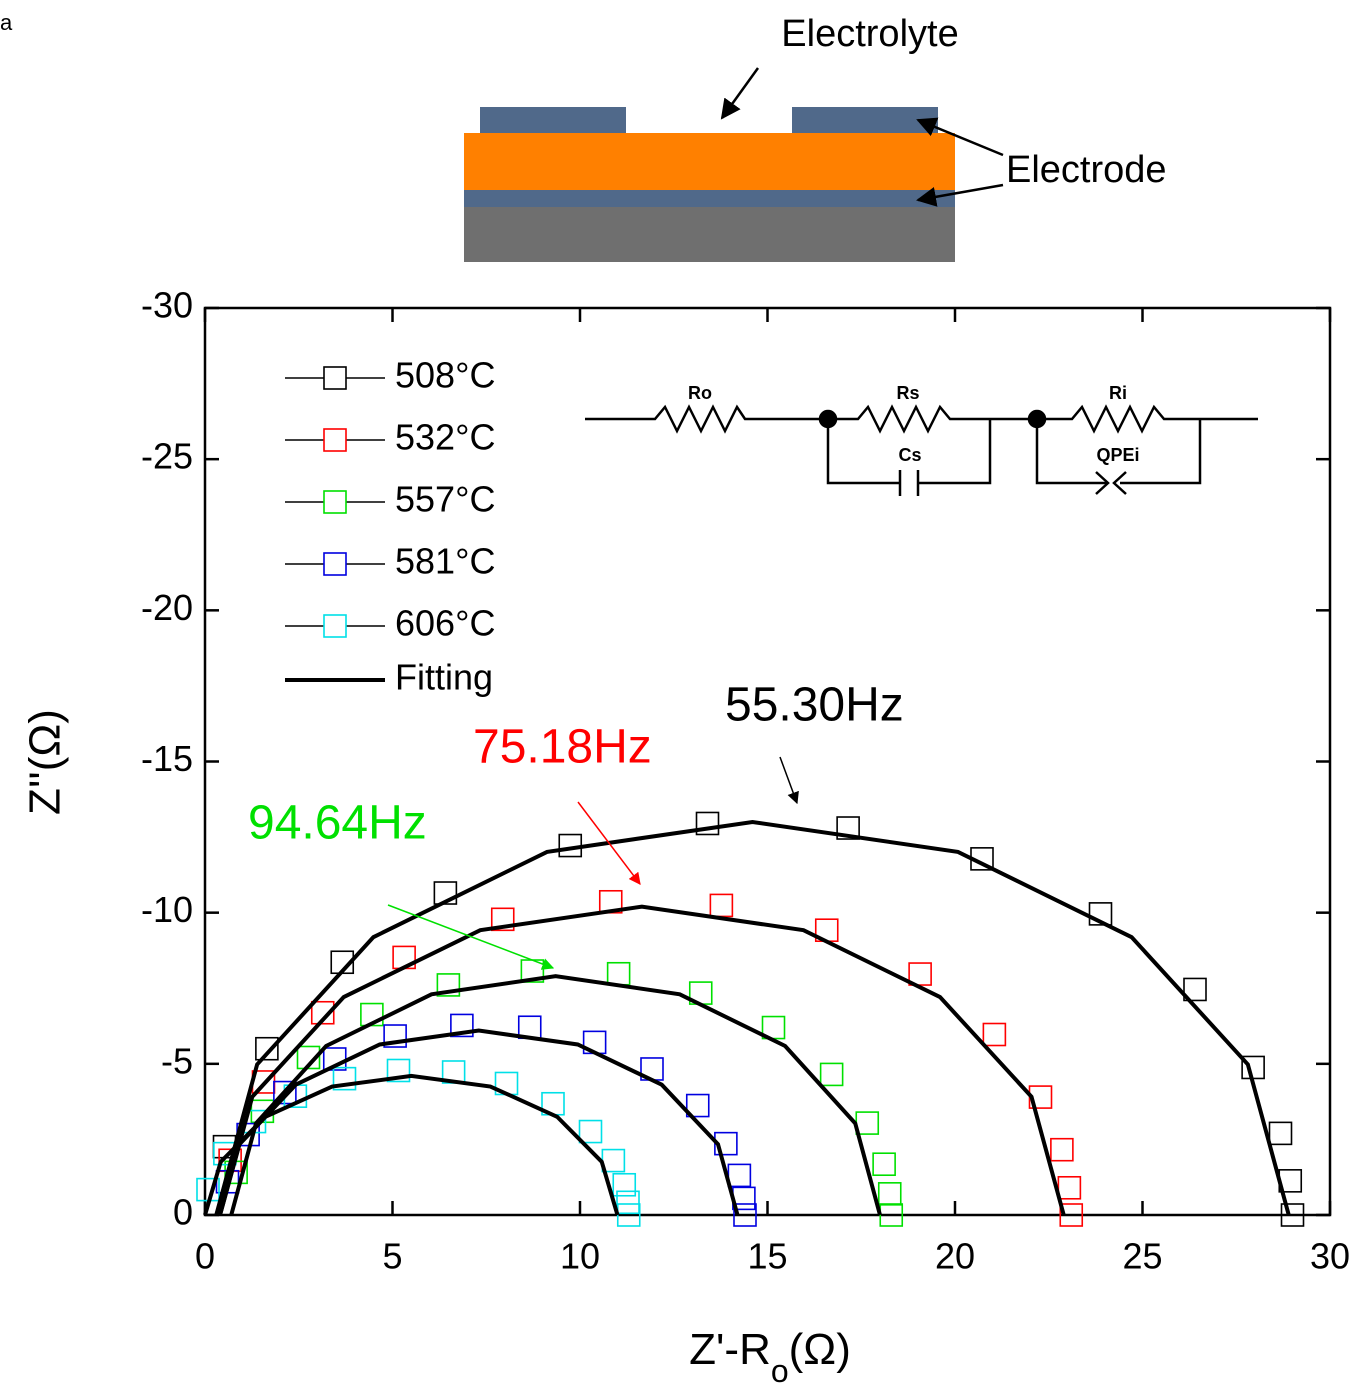  What do you see at coordinates (337, 823) in the screenshot?
I see `annotation: 94.64Hz` at bounding box center [337, 823].